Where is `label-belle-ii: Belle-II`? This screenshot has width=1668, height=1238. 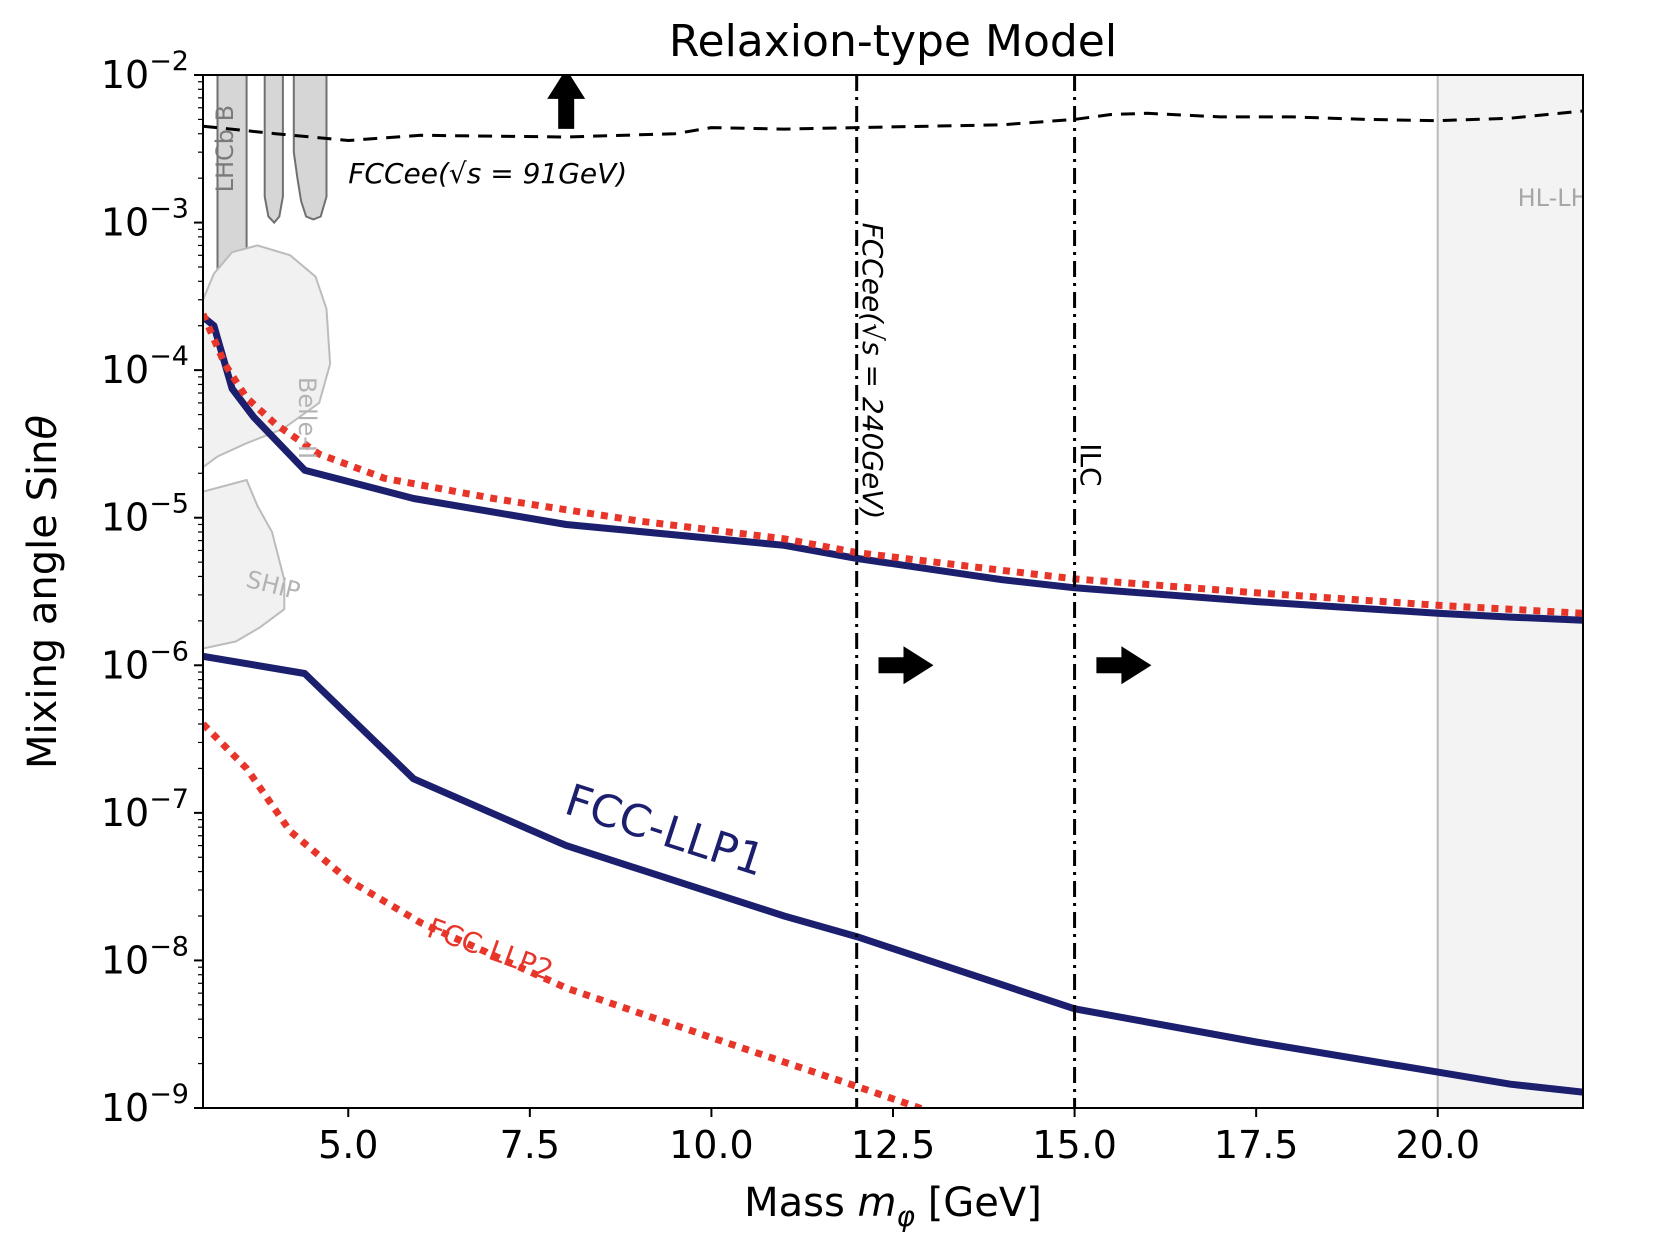
label-belle-ii: Belle-II is located at coordinates (307, 418).